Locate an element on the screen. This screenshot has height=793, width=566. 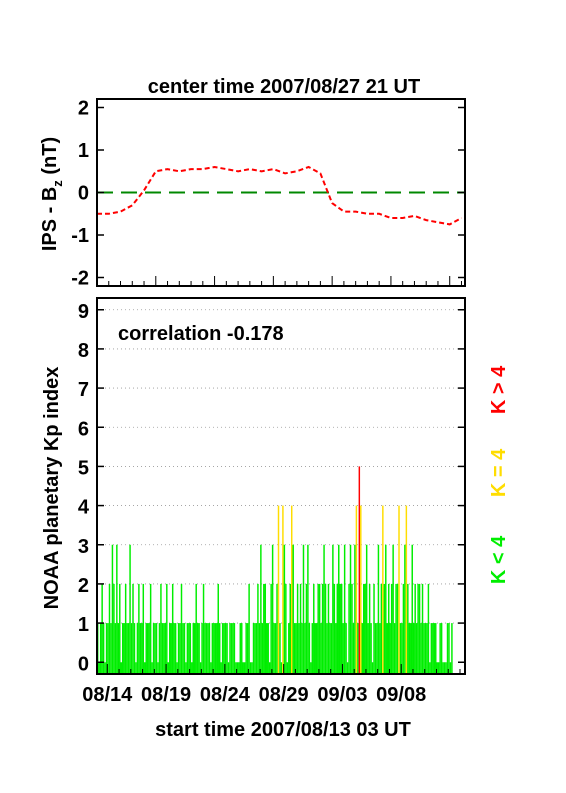
kp-y-axis-label: NOAA planetary Kp index is located at coordinates (52, 488).